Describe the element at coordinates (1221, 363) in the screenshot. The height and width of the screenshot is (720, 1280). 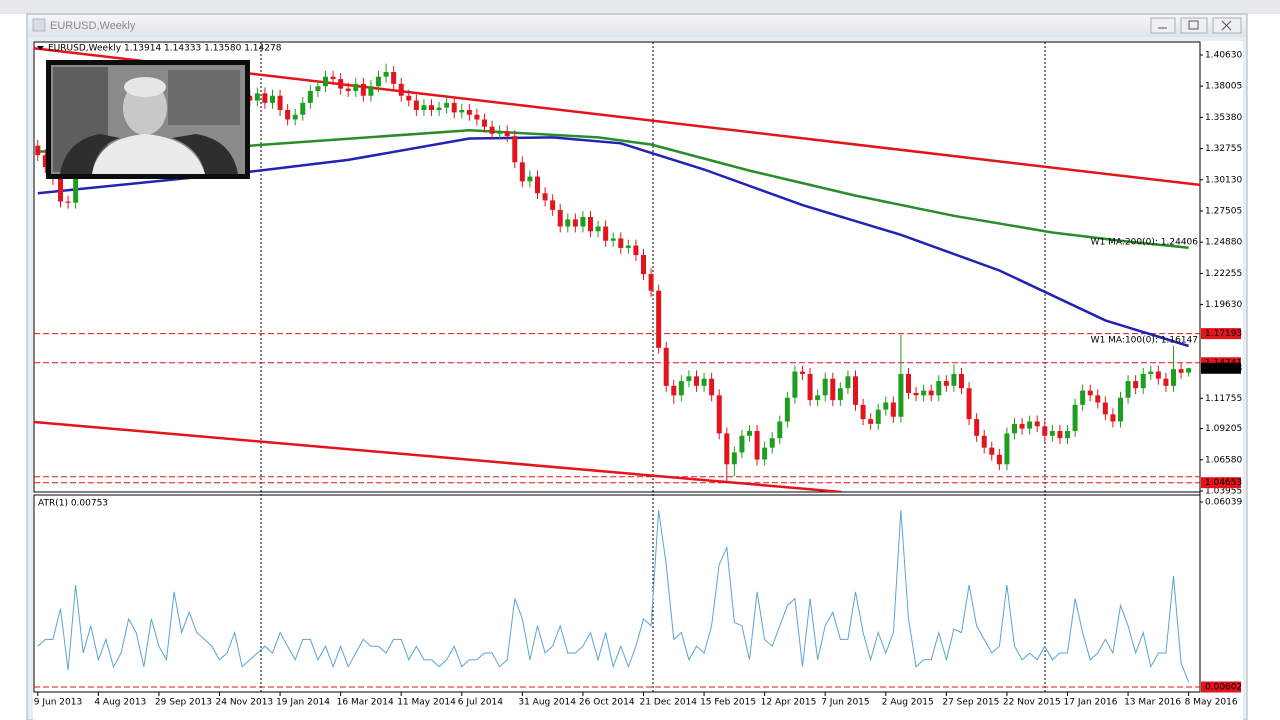
I see `axis-marker` at that location.